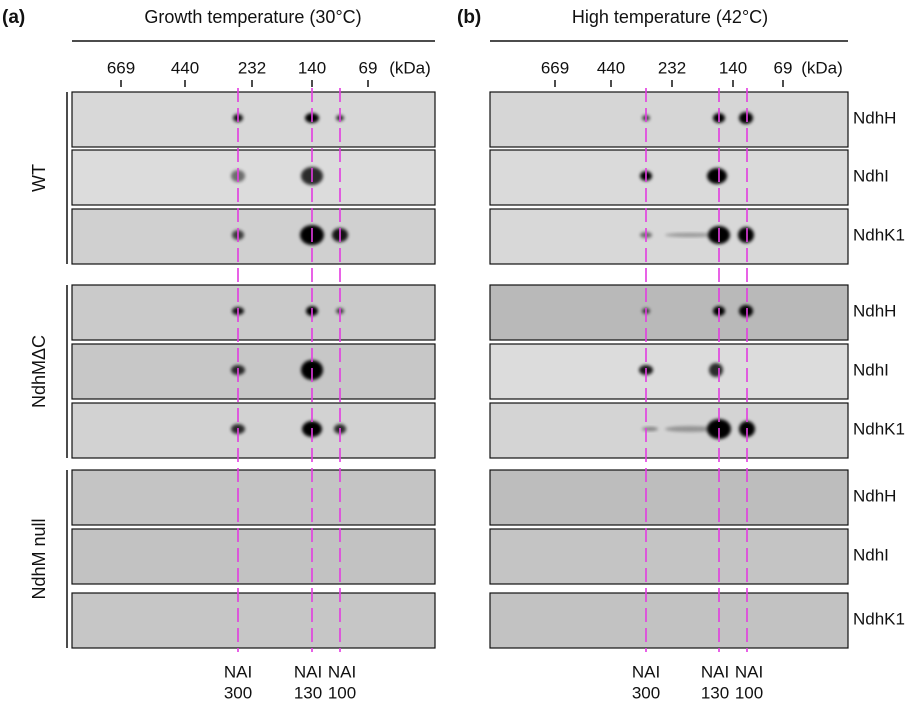  What do you see at coordinates (13, 17) in the screenshot?
I see `panel-label: (a)` at bounding box center [13, 17].